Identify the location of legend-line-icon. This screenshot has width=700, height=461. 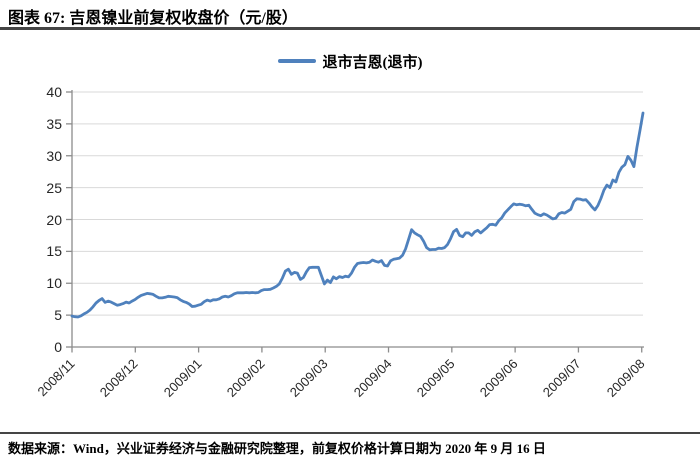
(296, 61).